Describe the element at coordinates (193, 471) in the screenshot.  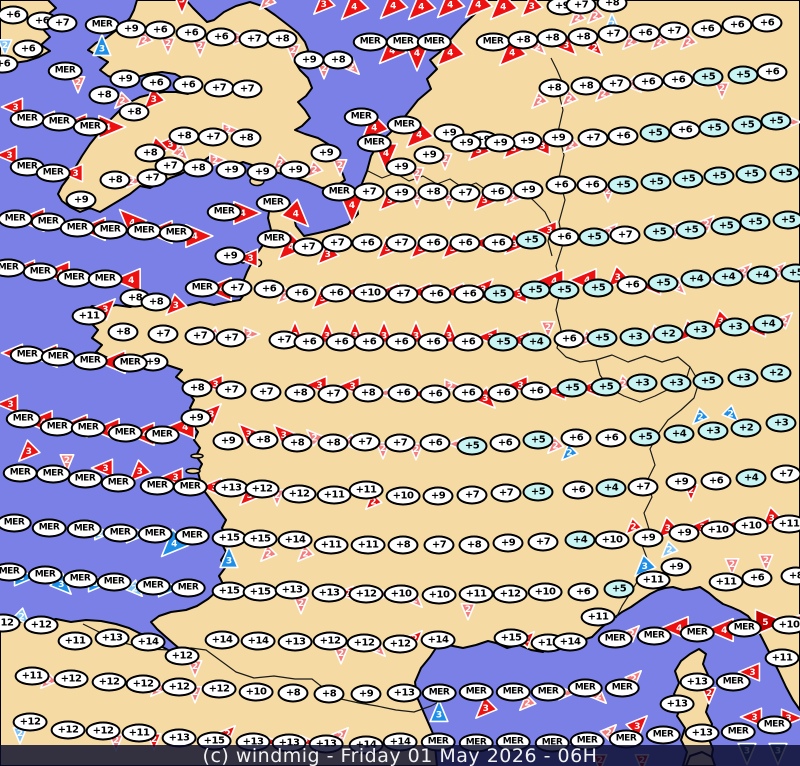
I see `ile-oleron` at that location.